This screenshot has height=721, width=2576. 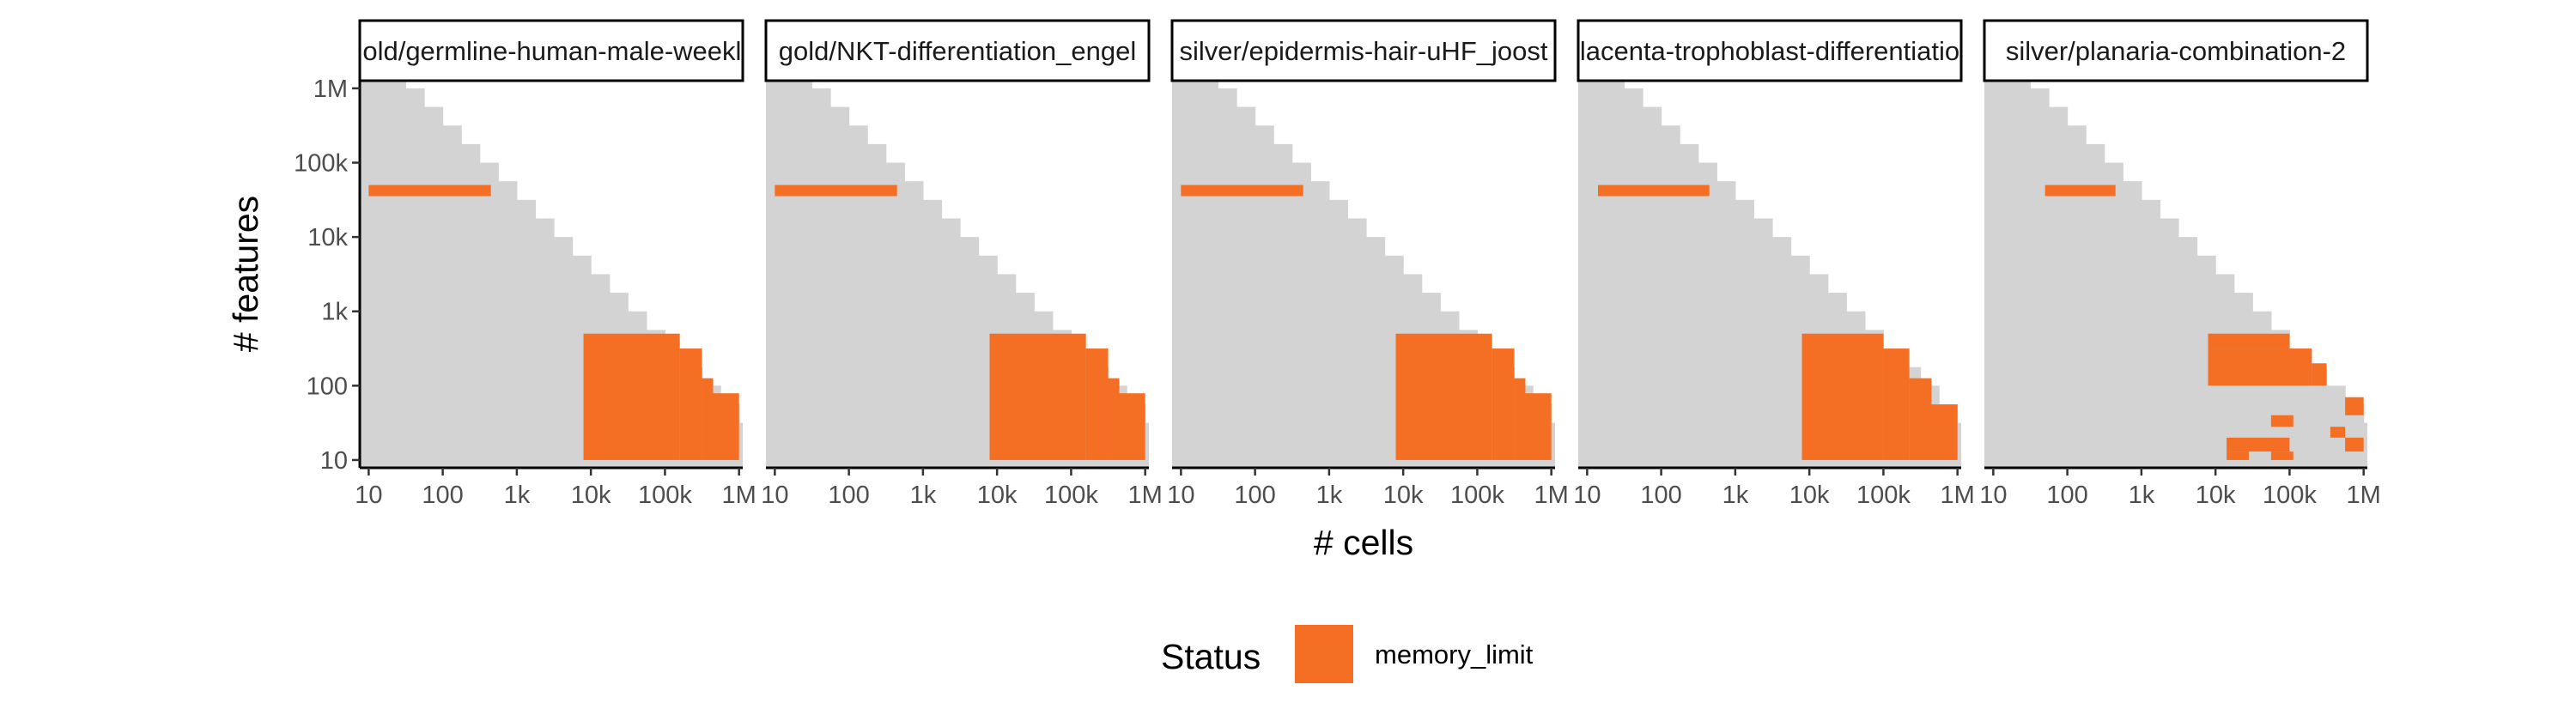 What do you see at coordinates (330, 89) in the screenshot?
I see `y-tick-label: 1M` at bounding box center [330, 89].